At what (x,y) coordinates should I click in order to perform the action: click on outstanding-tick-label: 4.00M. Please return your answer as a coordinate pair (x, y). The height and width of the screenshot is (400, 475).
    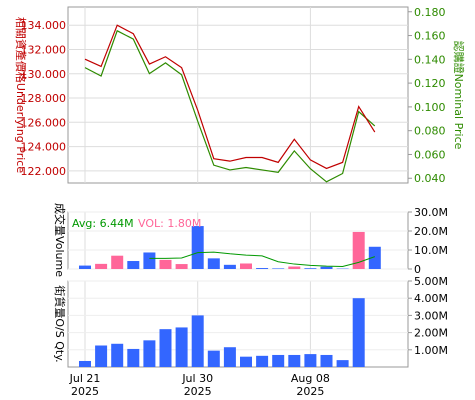
    Looking at the image, I should click on (431, 298).